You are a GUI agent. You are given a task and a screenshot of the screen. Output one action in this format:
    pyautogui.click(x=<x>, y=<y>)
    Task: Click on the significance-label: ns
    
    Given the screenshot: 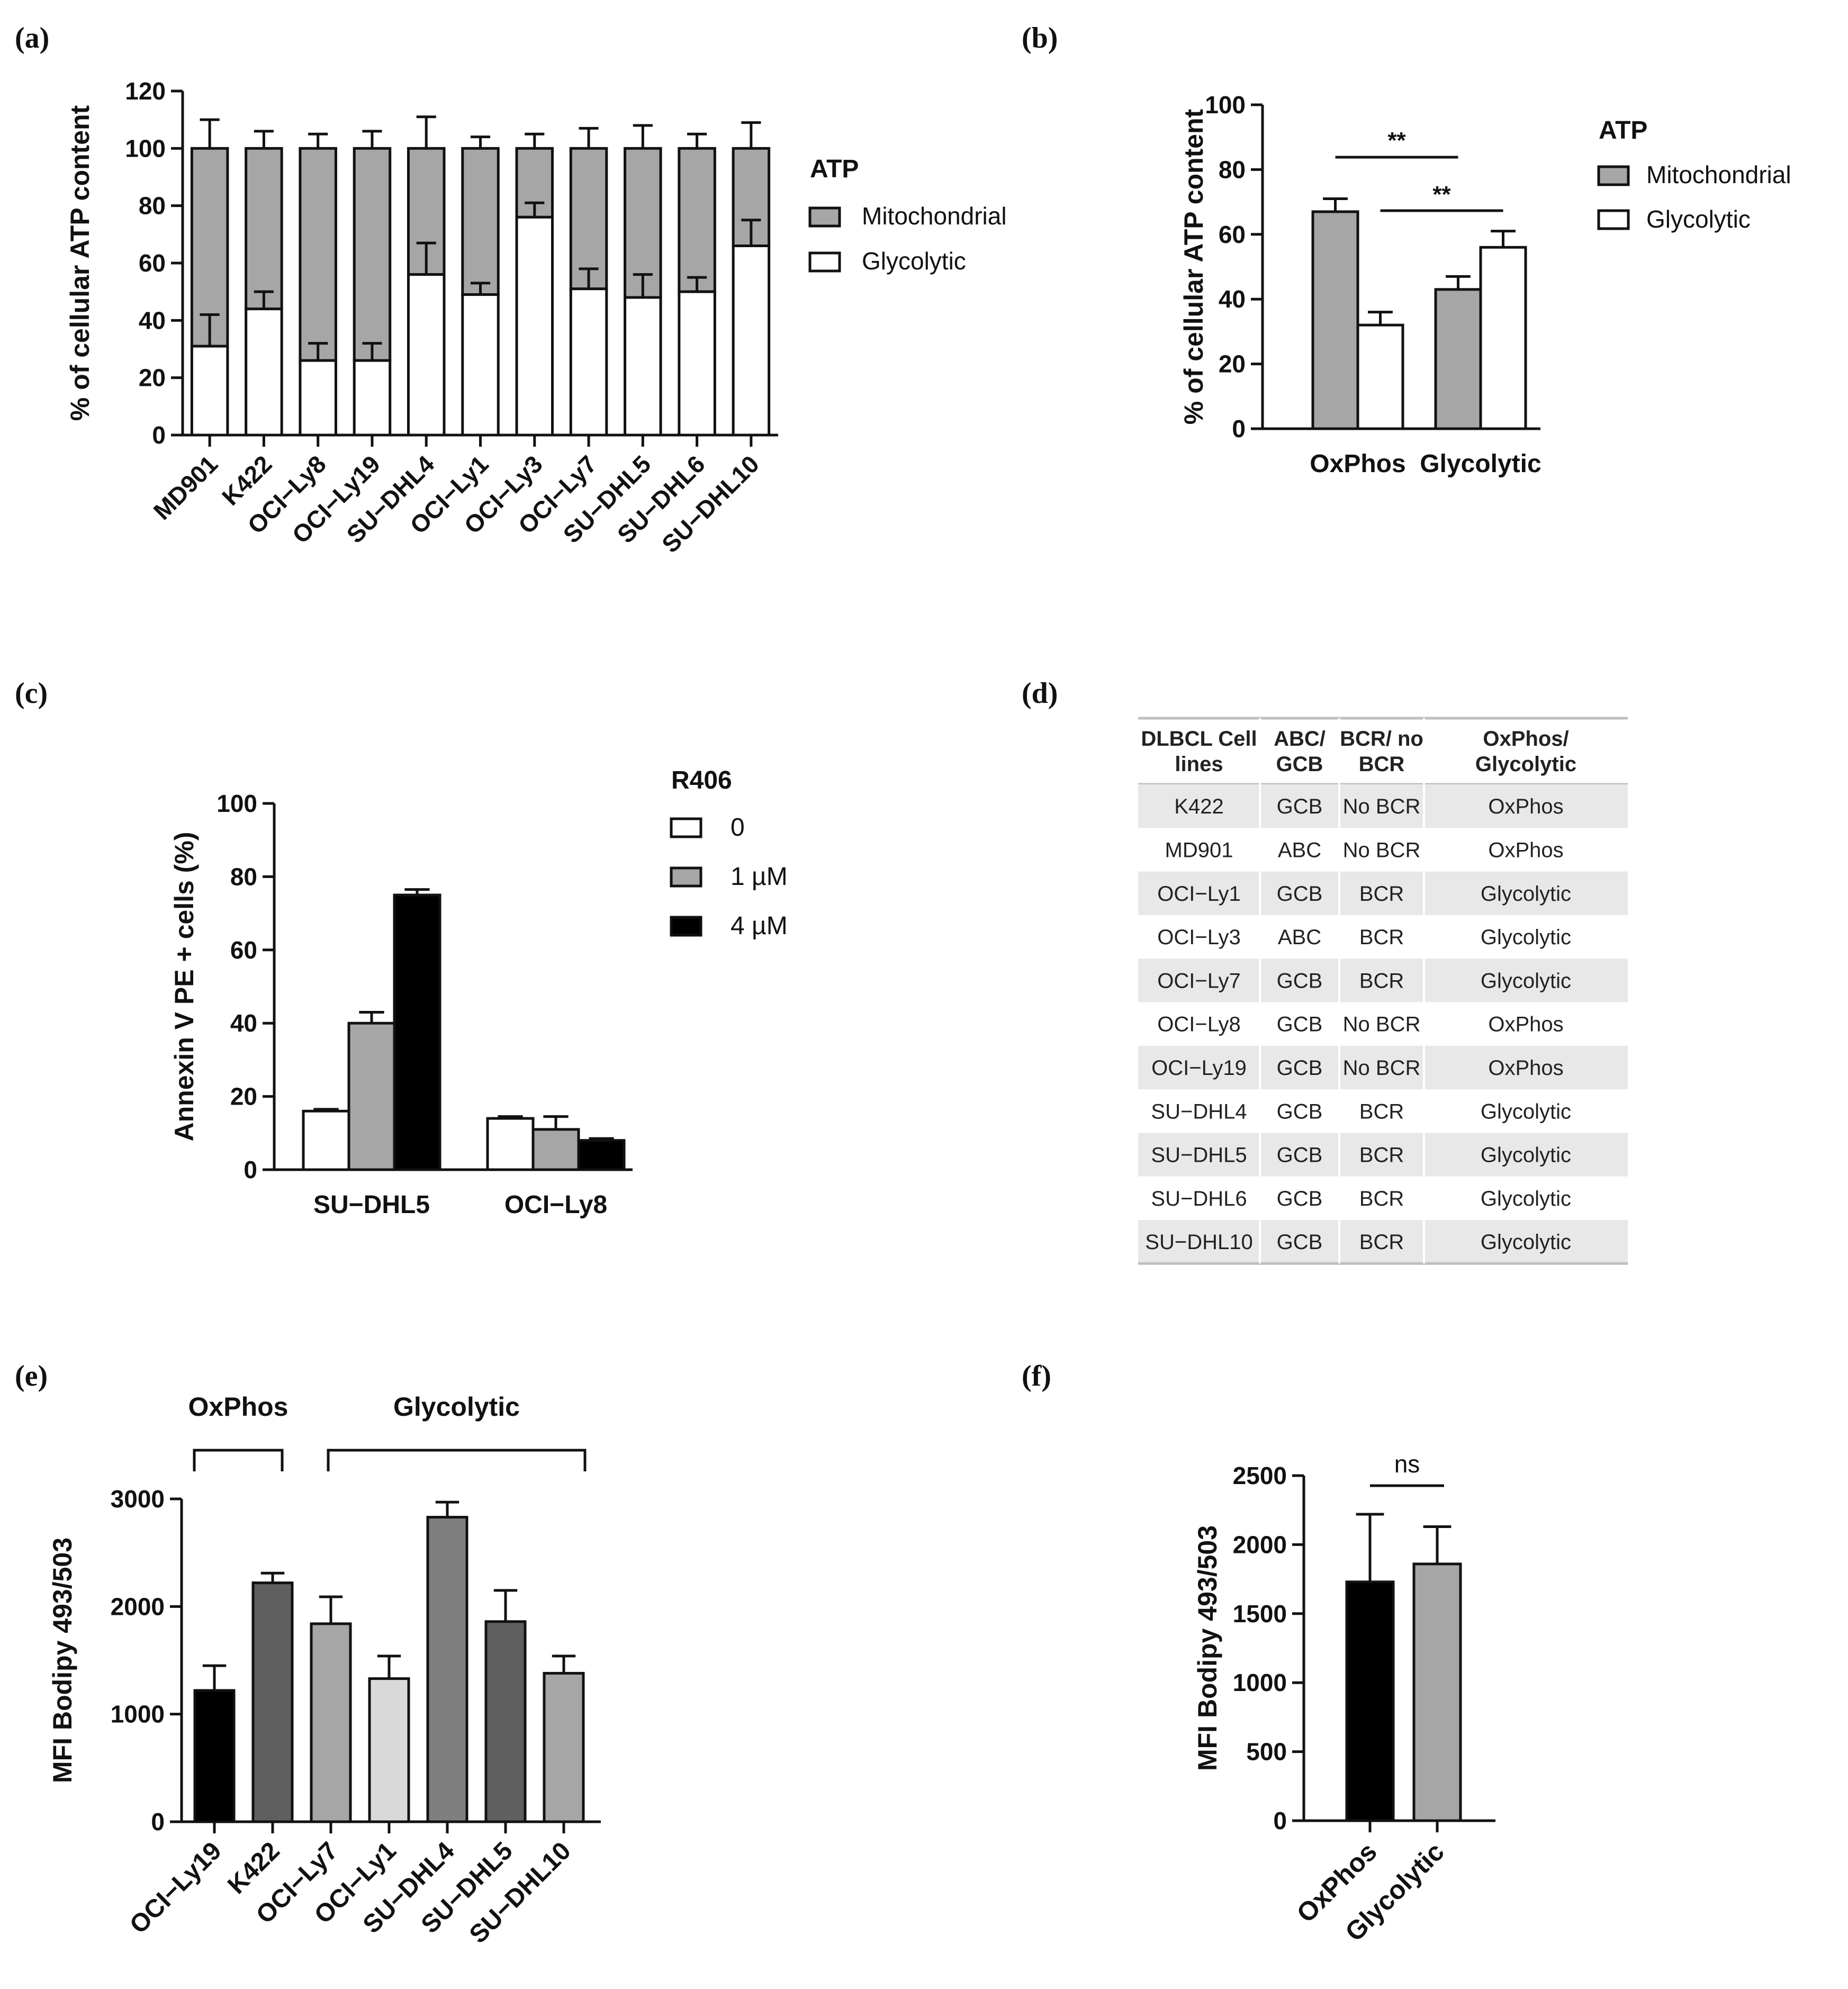 What is the action you would take?
    pyautogui.click(x=1407, y=1464)
    